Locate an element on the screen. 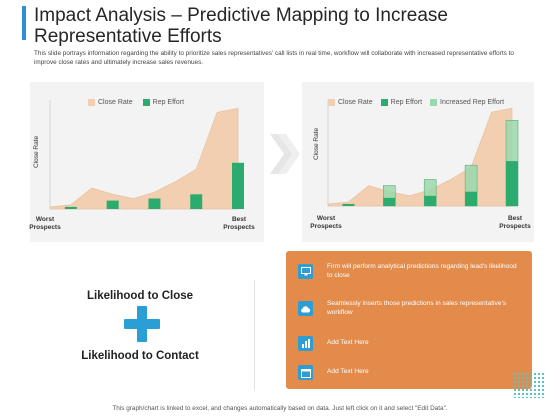  chart-after-plot is located at coordinates (423, 153).